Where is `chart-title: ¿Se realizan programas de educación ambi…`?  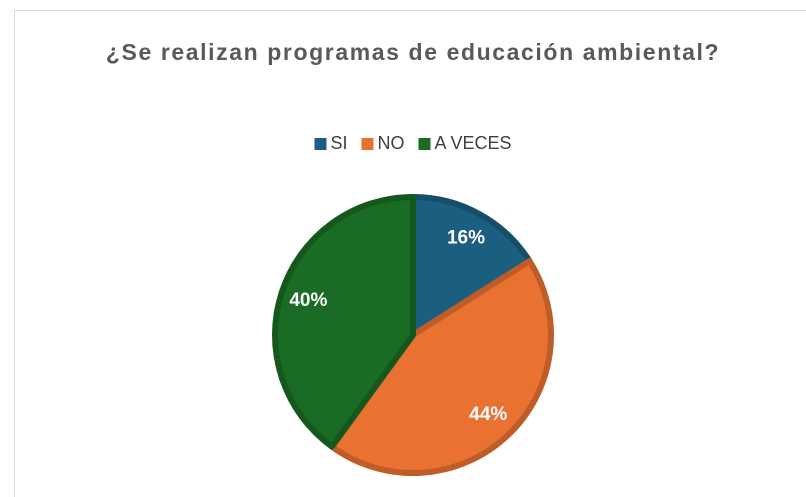
chart-title: ¿Se realizan programas de educación ambi… is located at coordinates (413, 52).